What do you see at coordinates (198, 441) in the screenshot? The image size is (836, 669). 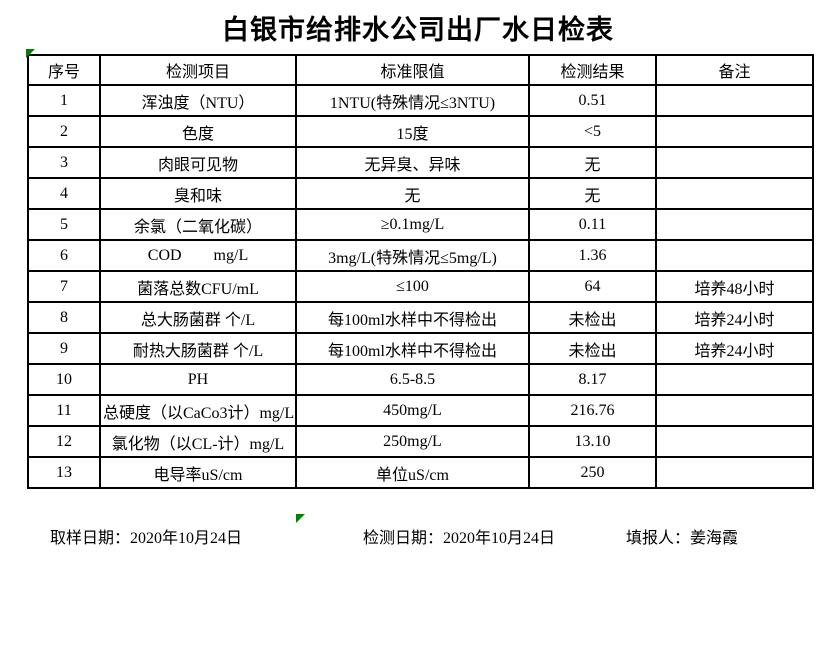 I see `cell-item: 氯化物（以CL-计）mg/L` at bounding box center [198, 441].